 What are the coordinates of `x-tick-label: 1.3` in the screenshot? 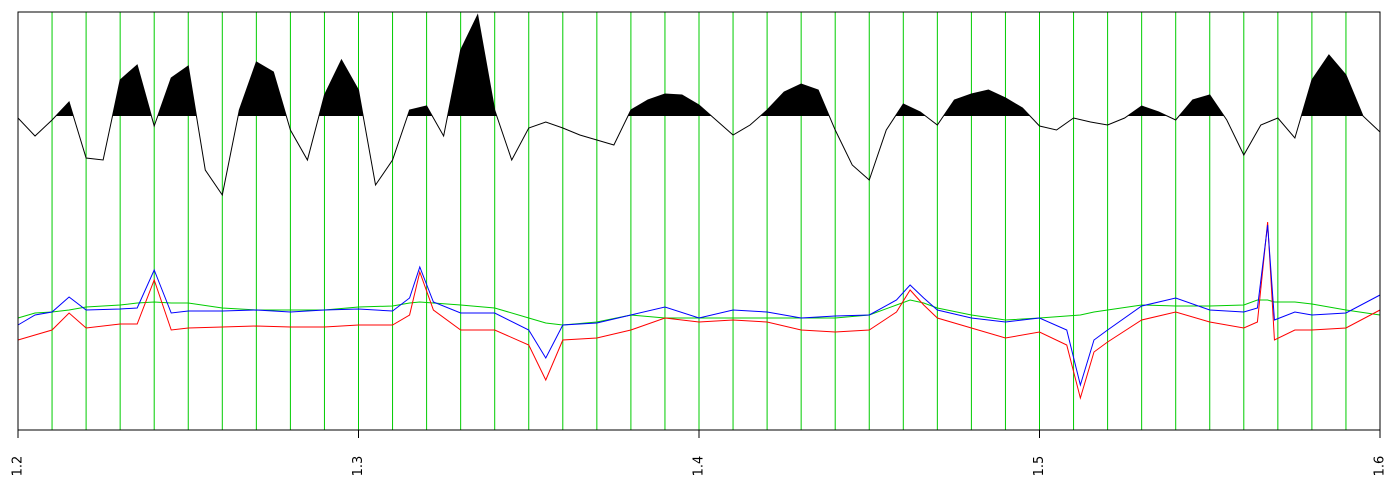 It's located at (358, 466).